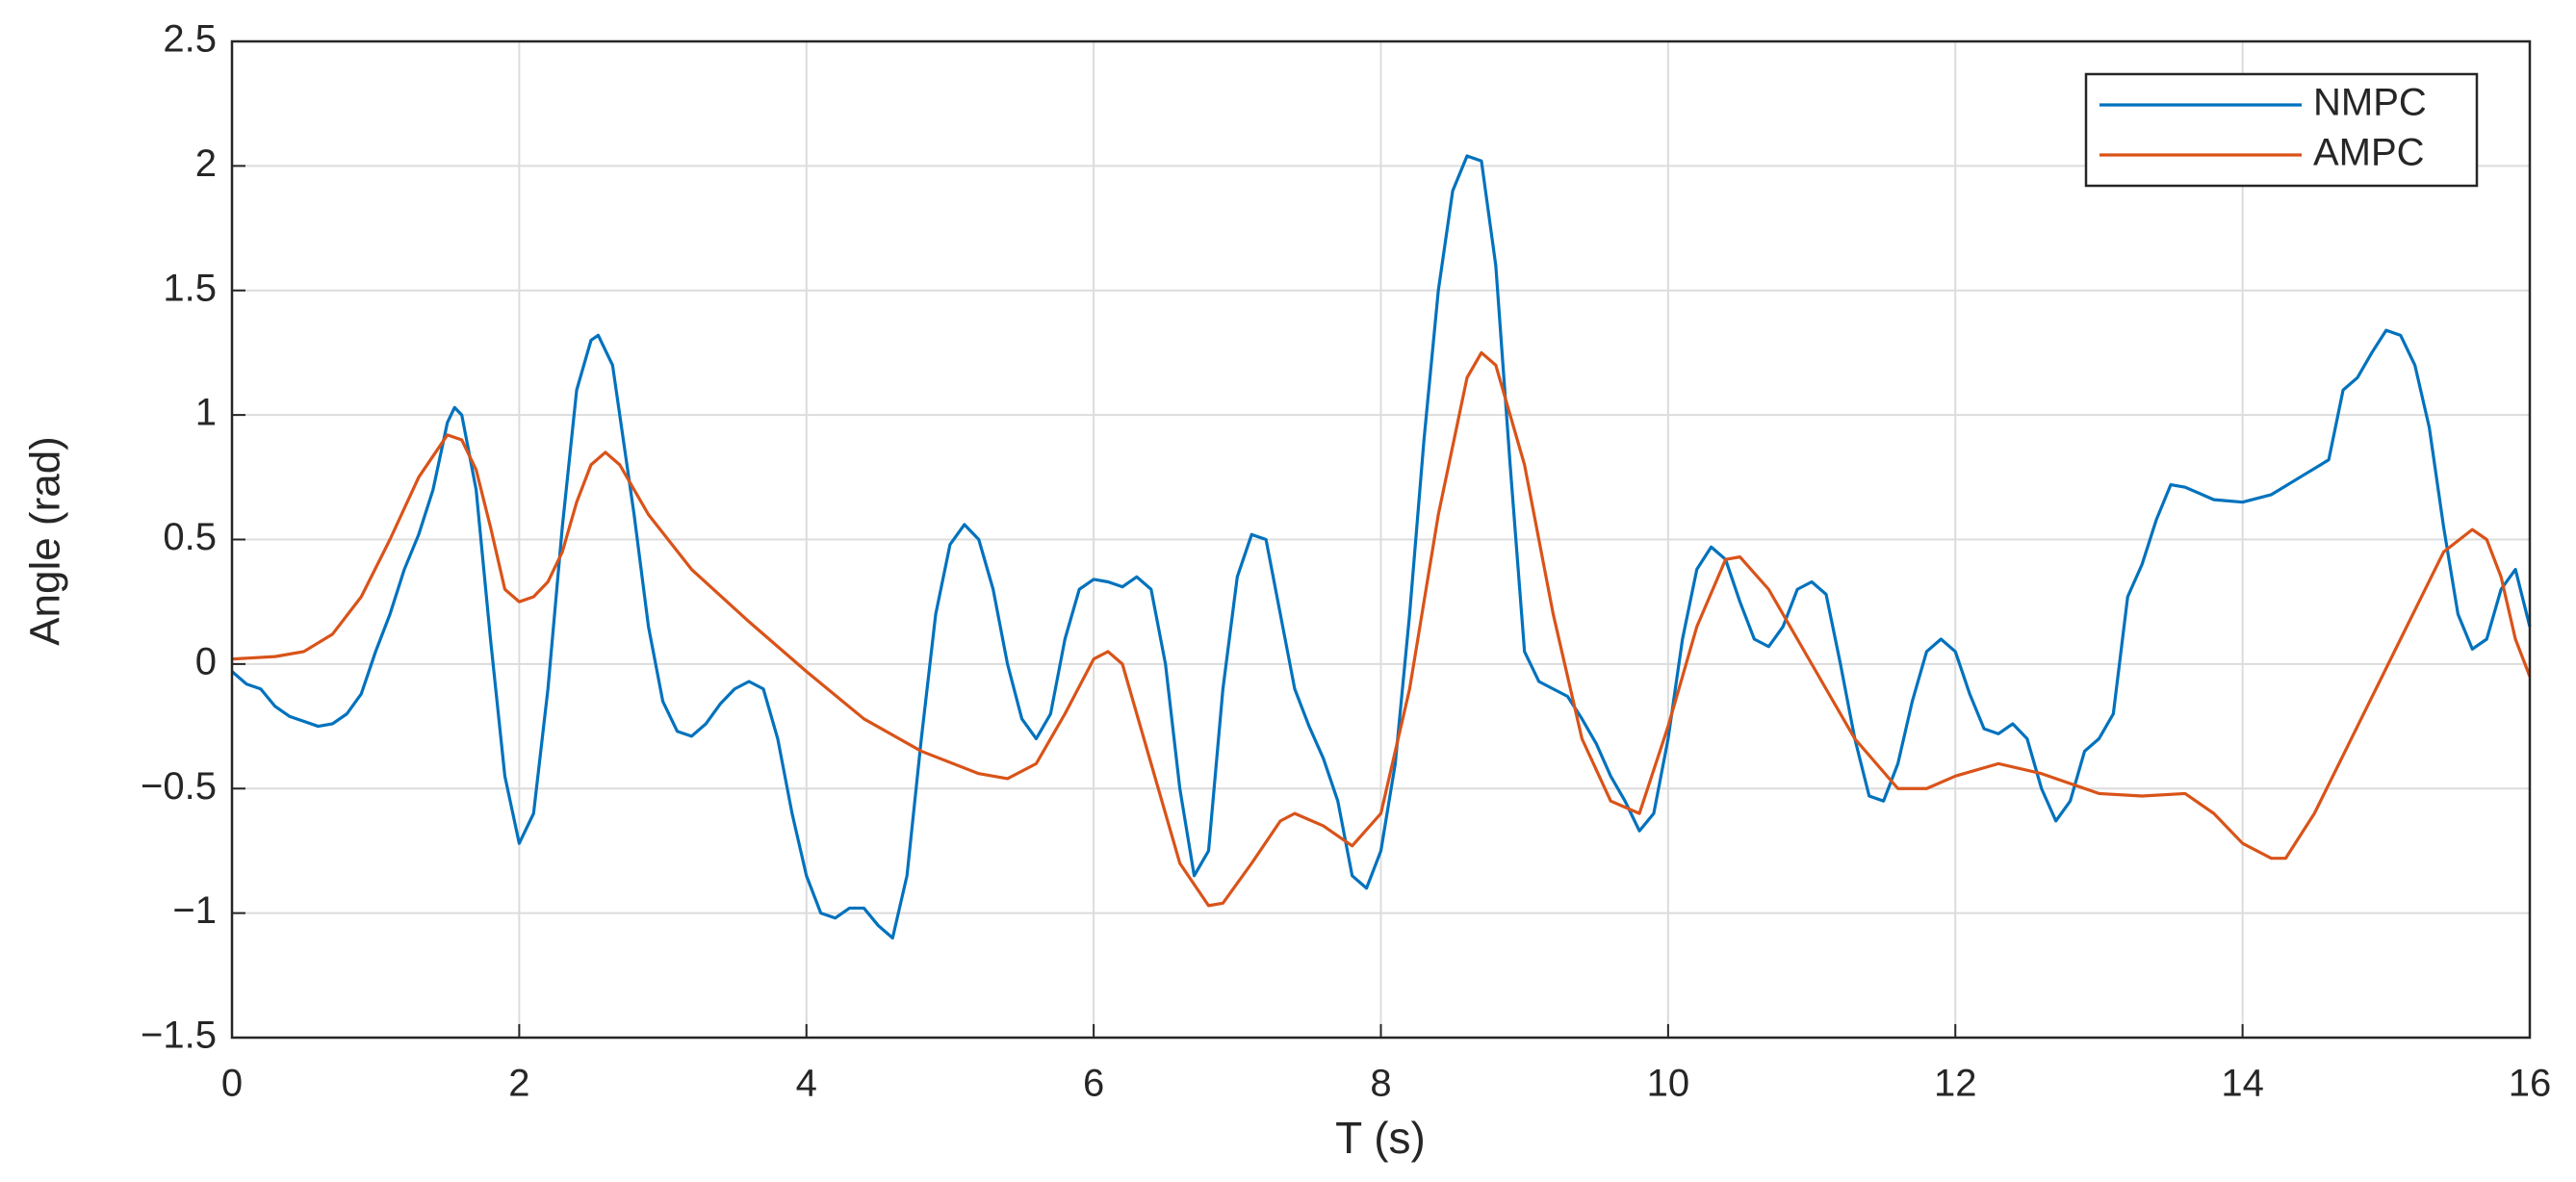 The image size is (2576, 1182). I want to click on y-axis-label: Angle (rad), so click(45, 541).